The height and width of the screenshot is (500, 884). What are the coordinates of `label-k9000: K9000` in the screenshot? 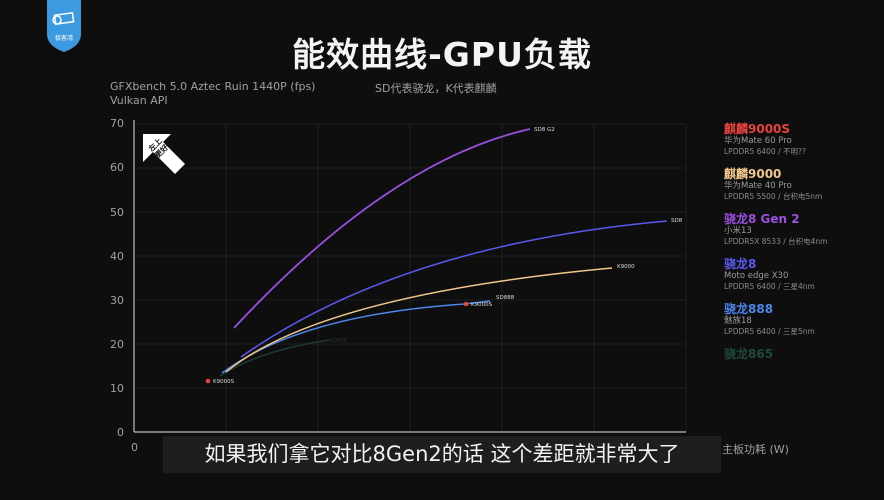 It's located at (626, 267).